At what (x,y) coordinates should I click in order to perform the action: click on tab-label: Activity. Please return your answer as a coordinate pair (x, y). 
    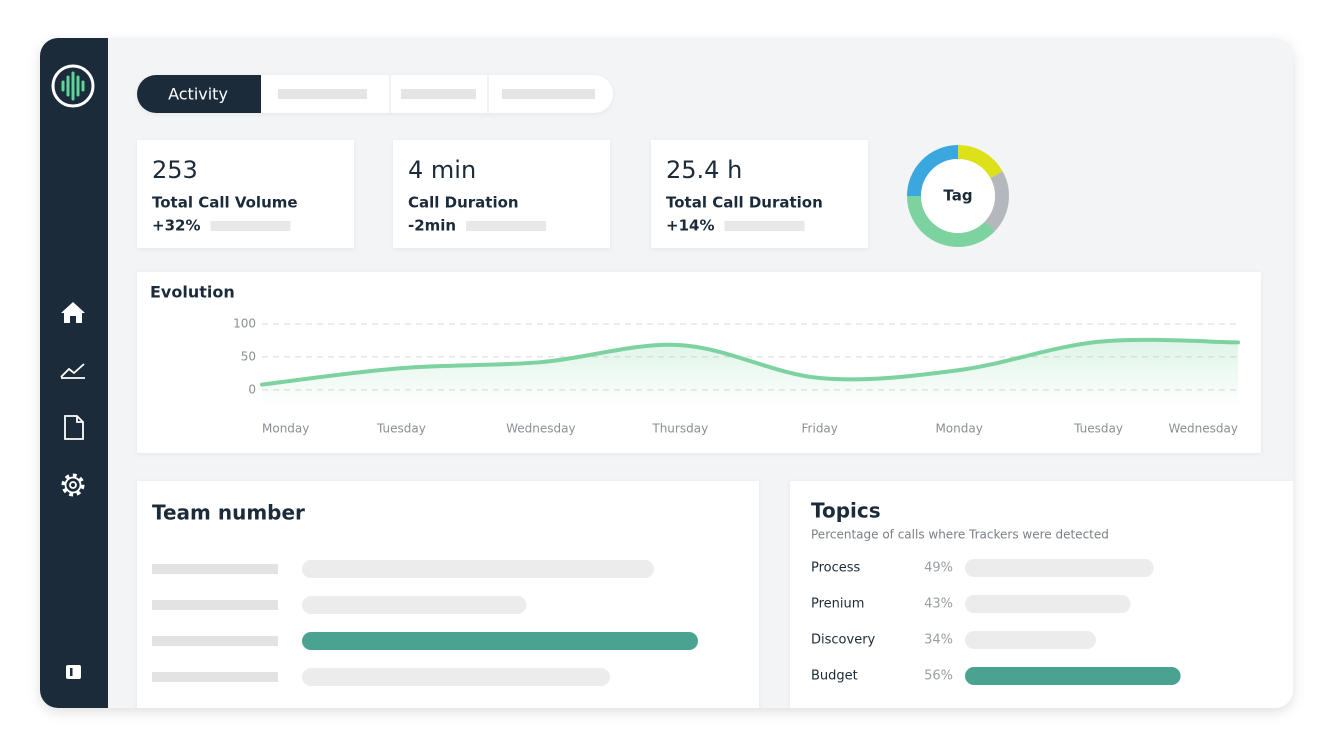
    Looking at the image, I should click on (198, 94).